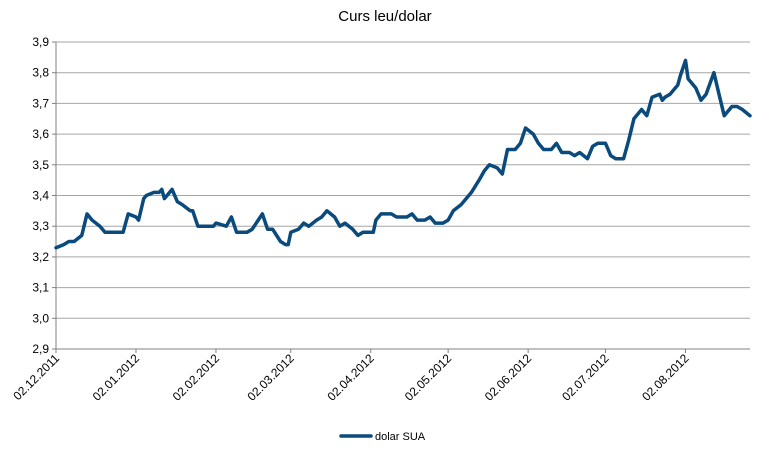 The height and width of the screenshot is (454, 780). Describe the element at coordinates (40, 103) in the screenshot. I see `y-tick-label: 3,7` at that location.